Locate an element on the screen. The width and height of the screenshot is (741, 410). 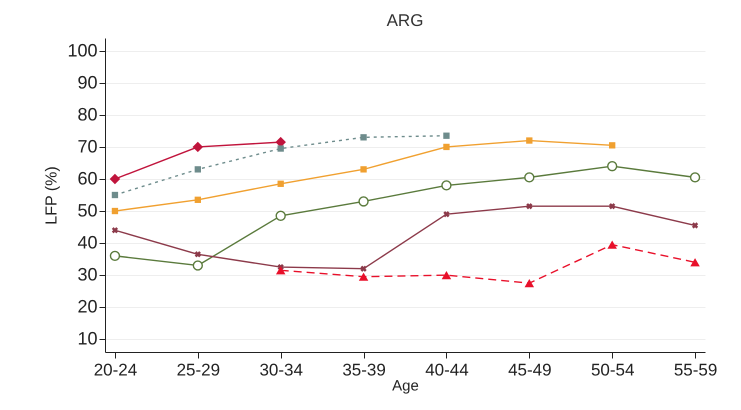
y-tick-label: 90 is located at coordinates (87, 82).